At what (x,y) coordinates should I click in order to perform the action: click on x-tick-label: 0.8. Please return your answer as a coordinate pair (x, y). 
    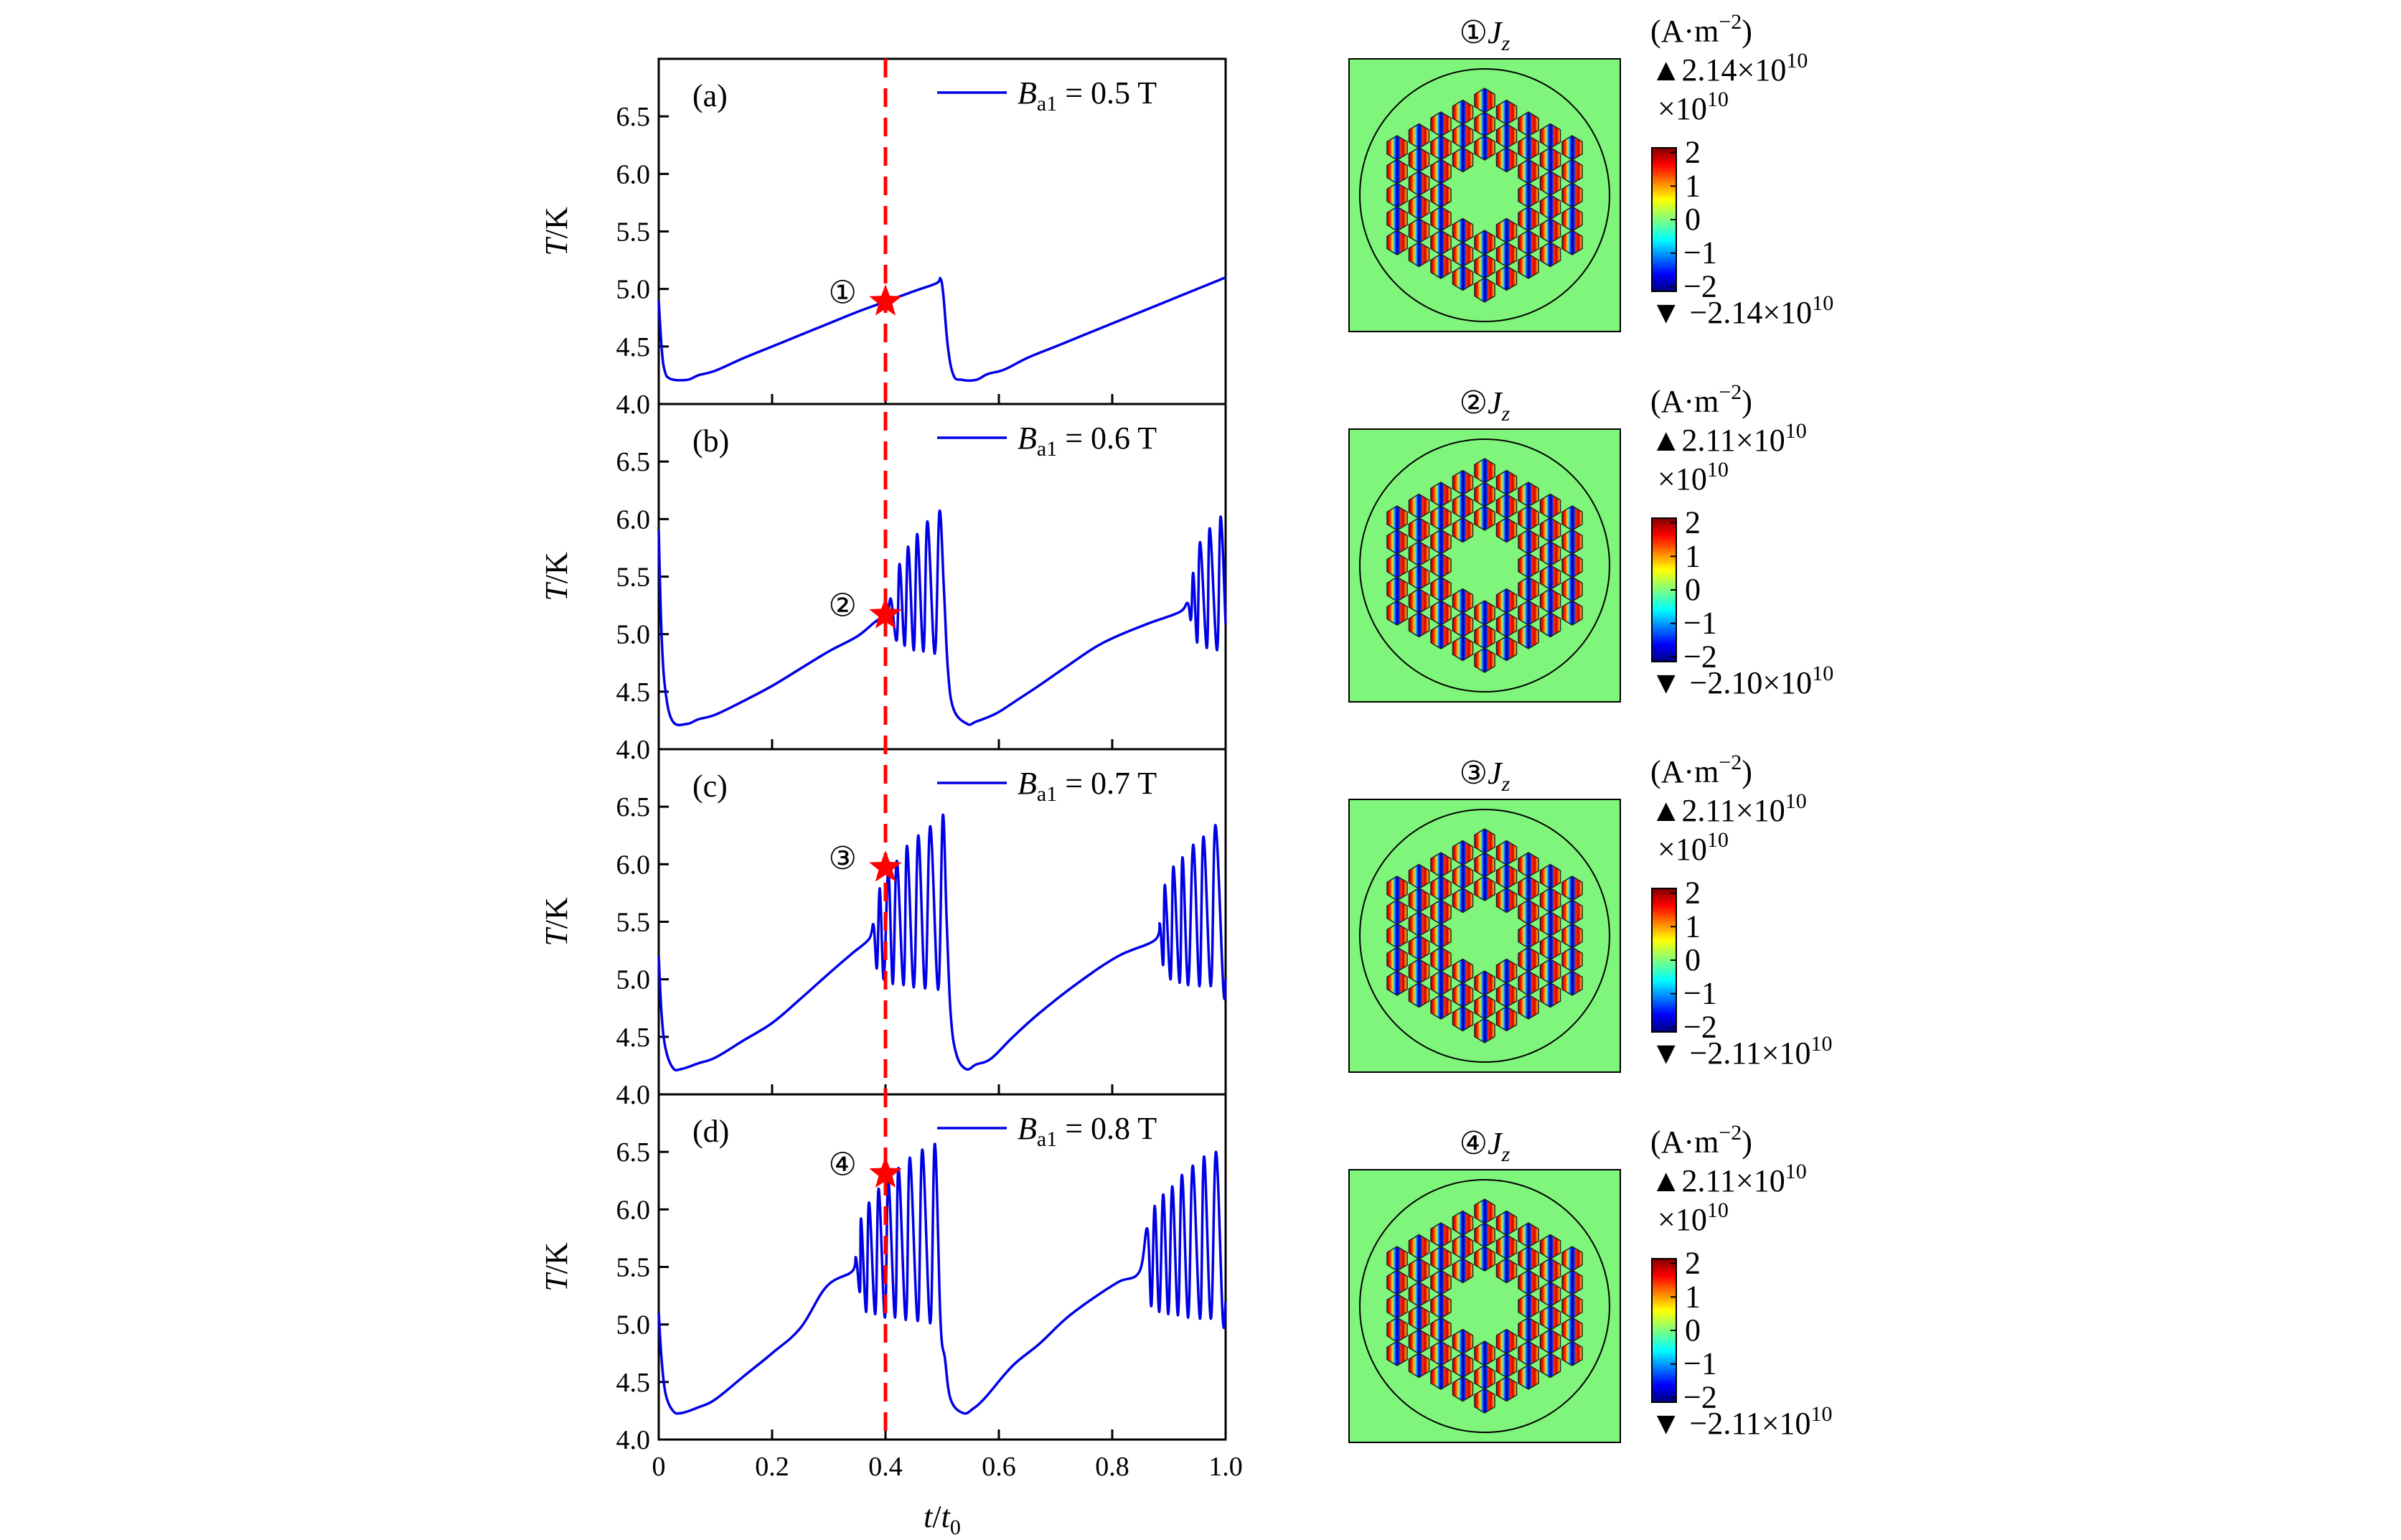
    Looking at the image, I should click on (1112, 1467).